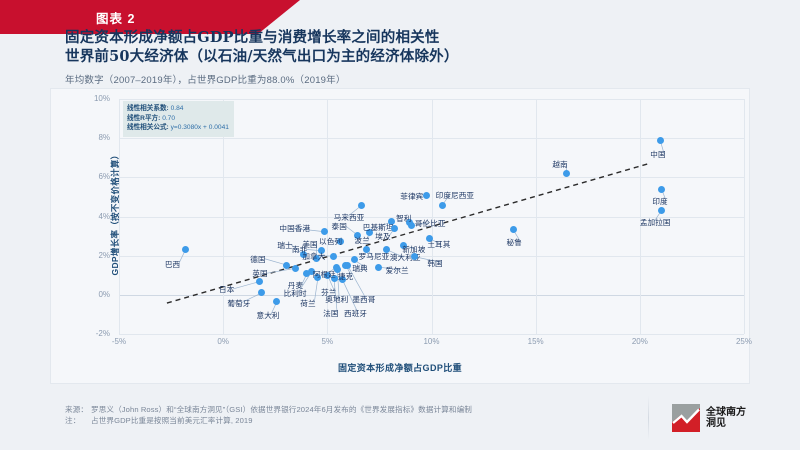 The width and height of the screenshot is (800, 450). I want to click on scatter-point-label: 中国香港, so click(295, 229).